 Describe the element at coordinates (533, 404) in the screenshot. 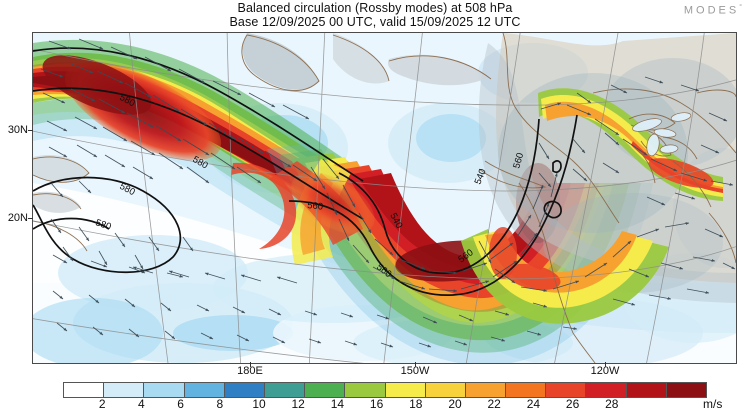

I see `colorbar-tick-label: 24` at that location.